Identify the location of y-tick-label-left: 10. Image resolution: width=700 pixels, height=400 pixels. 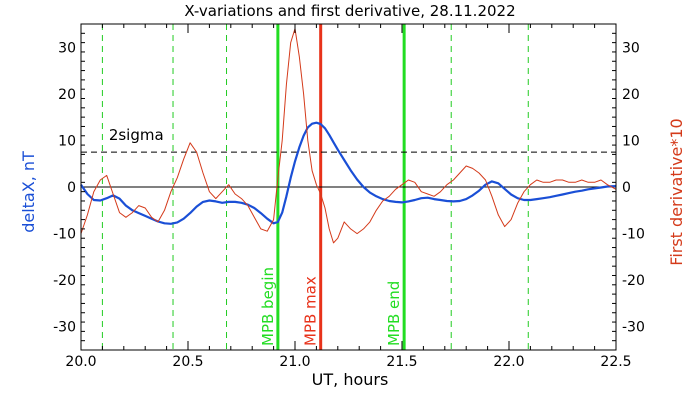
(67, 141).